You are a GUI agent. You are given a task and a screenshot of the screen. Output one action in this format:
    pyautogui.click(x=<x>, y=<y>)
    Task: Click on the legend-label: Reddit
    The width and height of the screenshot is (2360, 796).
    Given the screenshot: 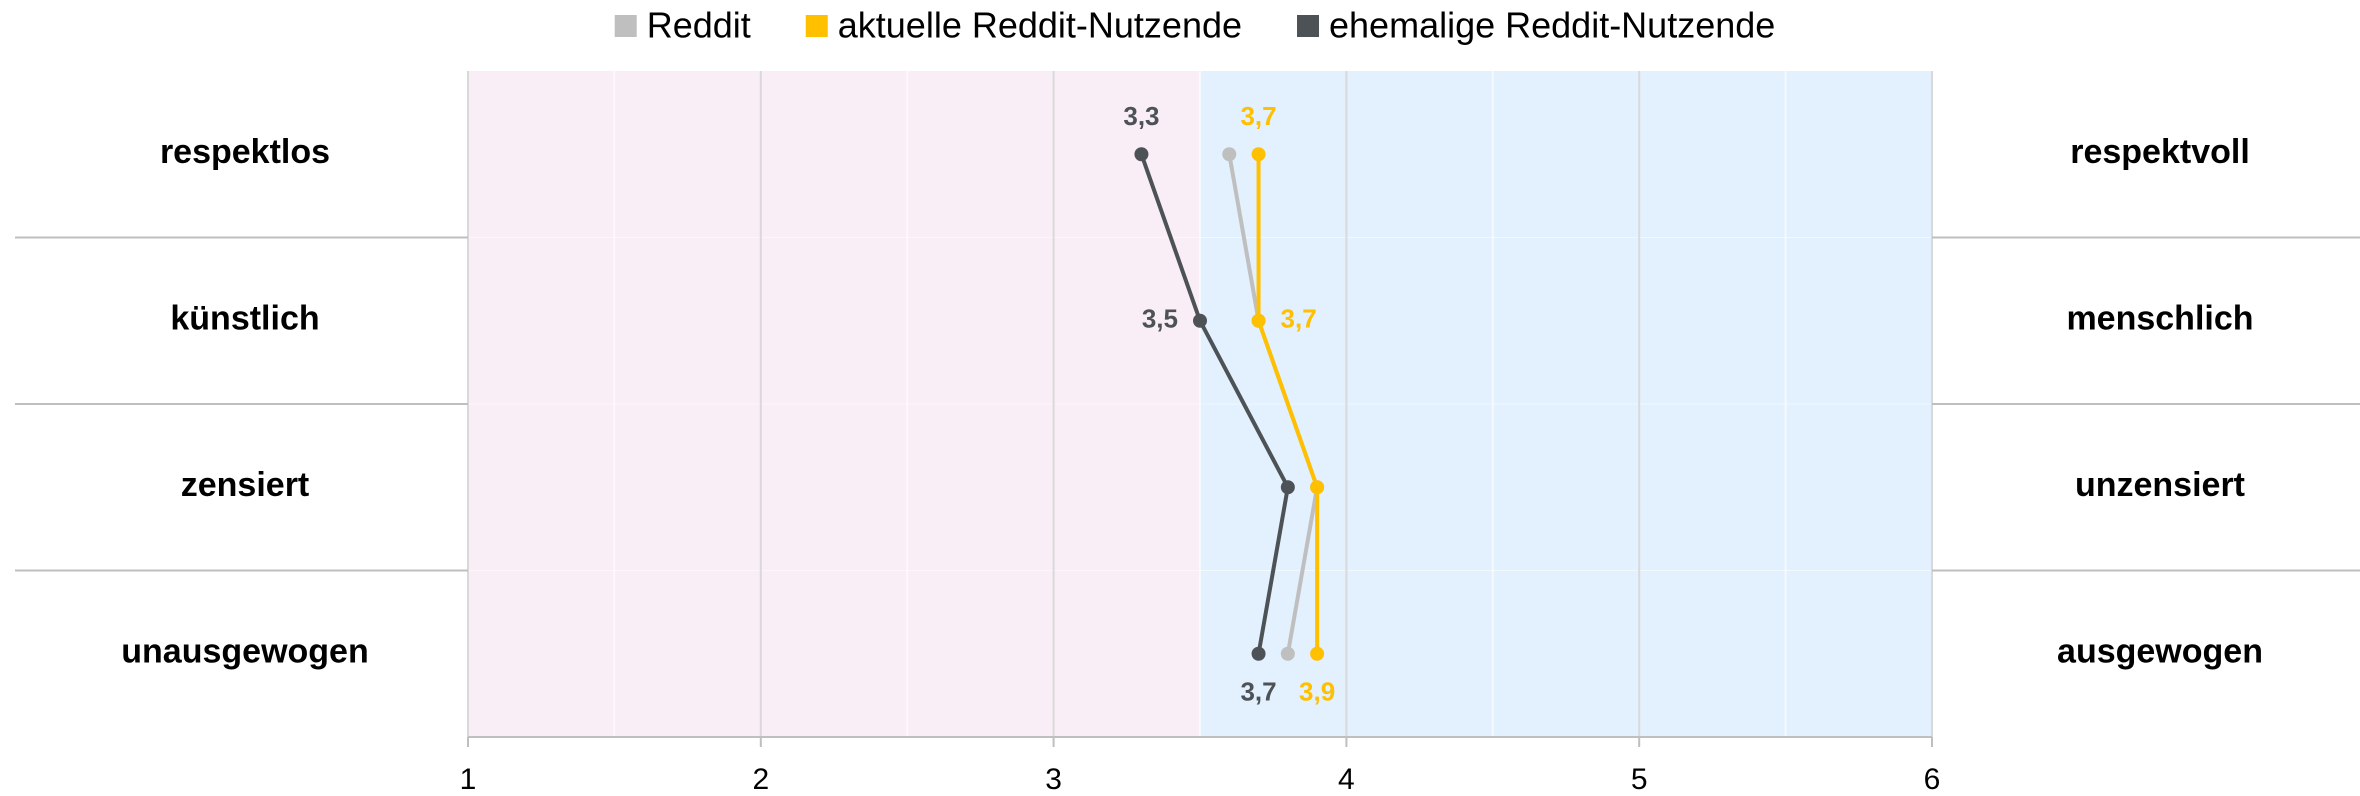 What is the action you would take?
    pyautogui.click(x=699, y=25)
    